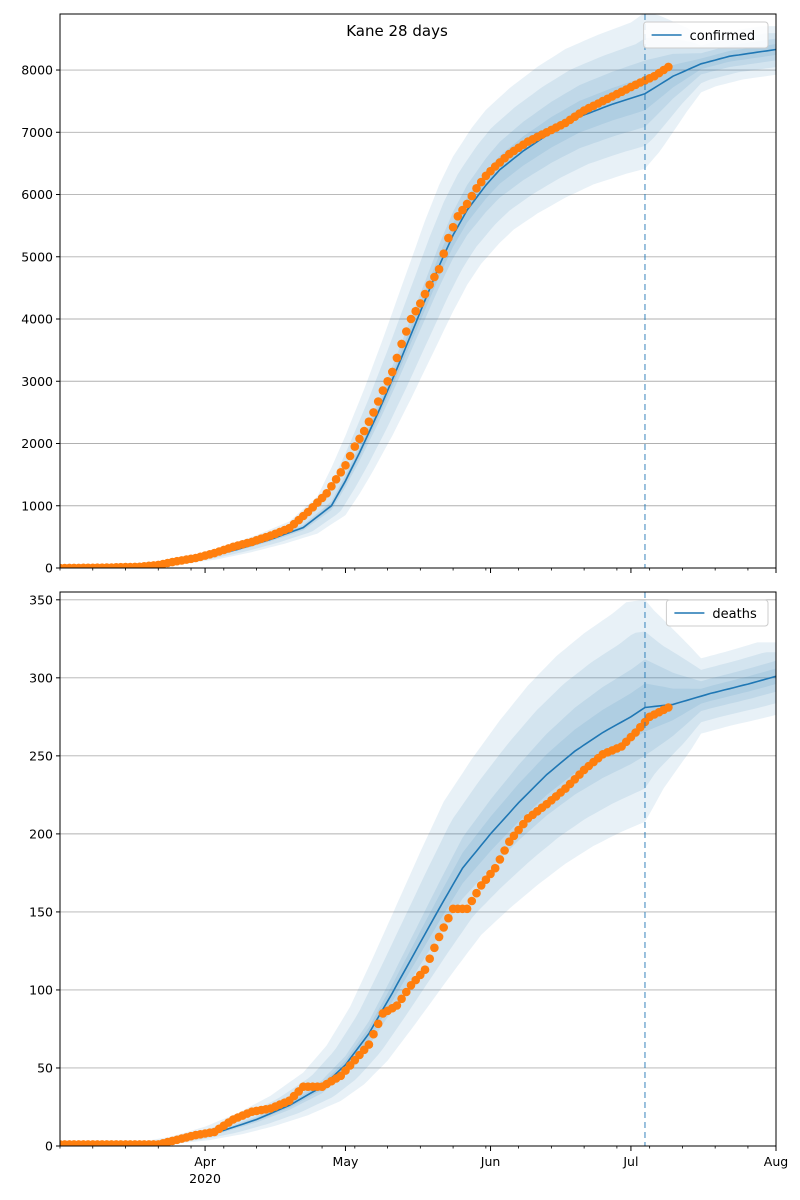 Image resolution: width=800 pixels, height=1200 pixels. I want to click on legend-label: deaths, so click(734, 614).